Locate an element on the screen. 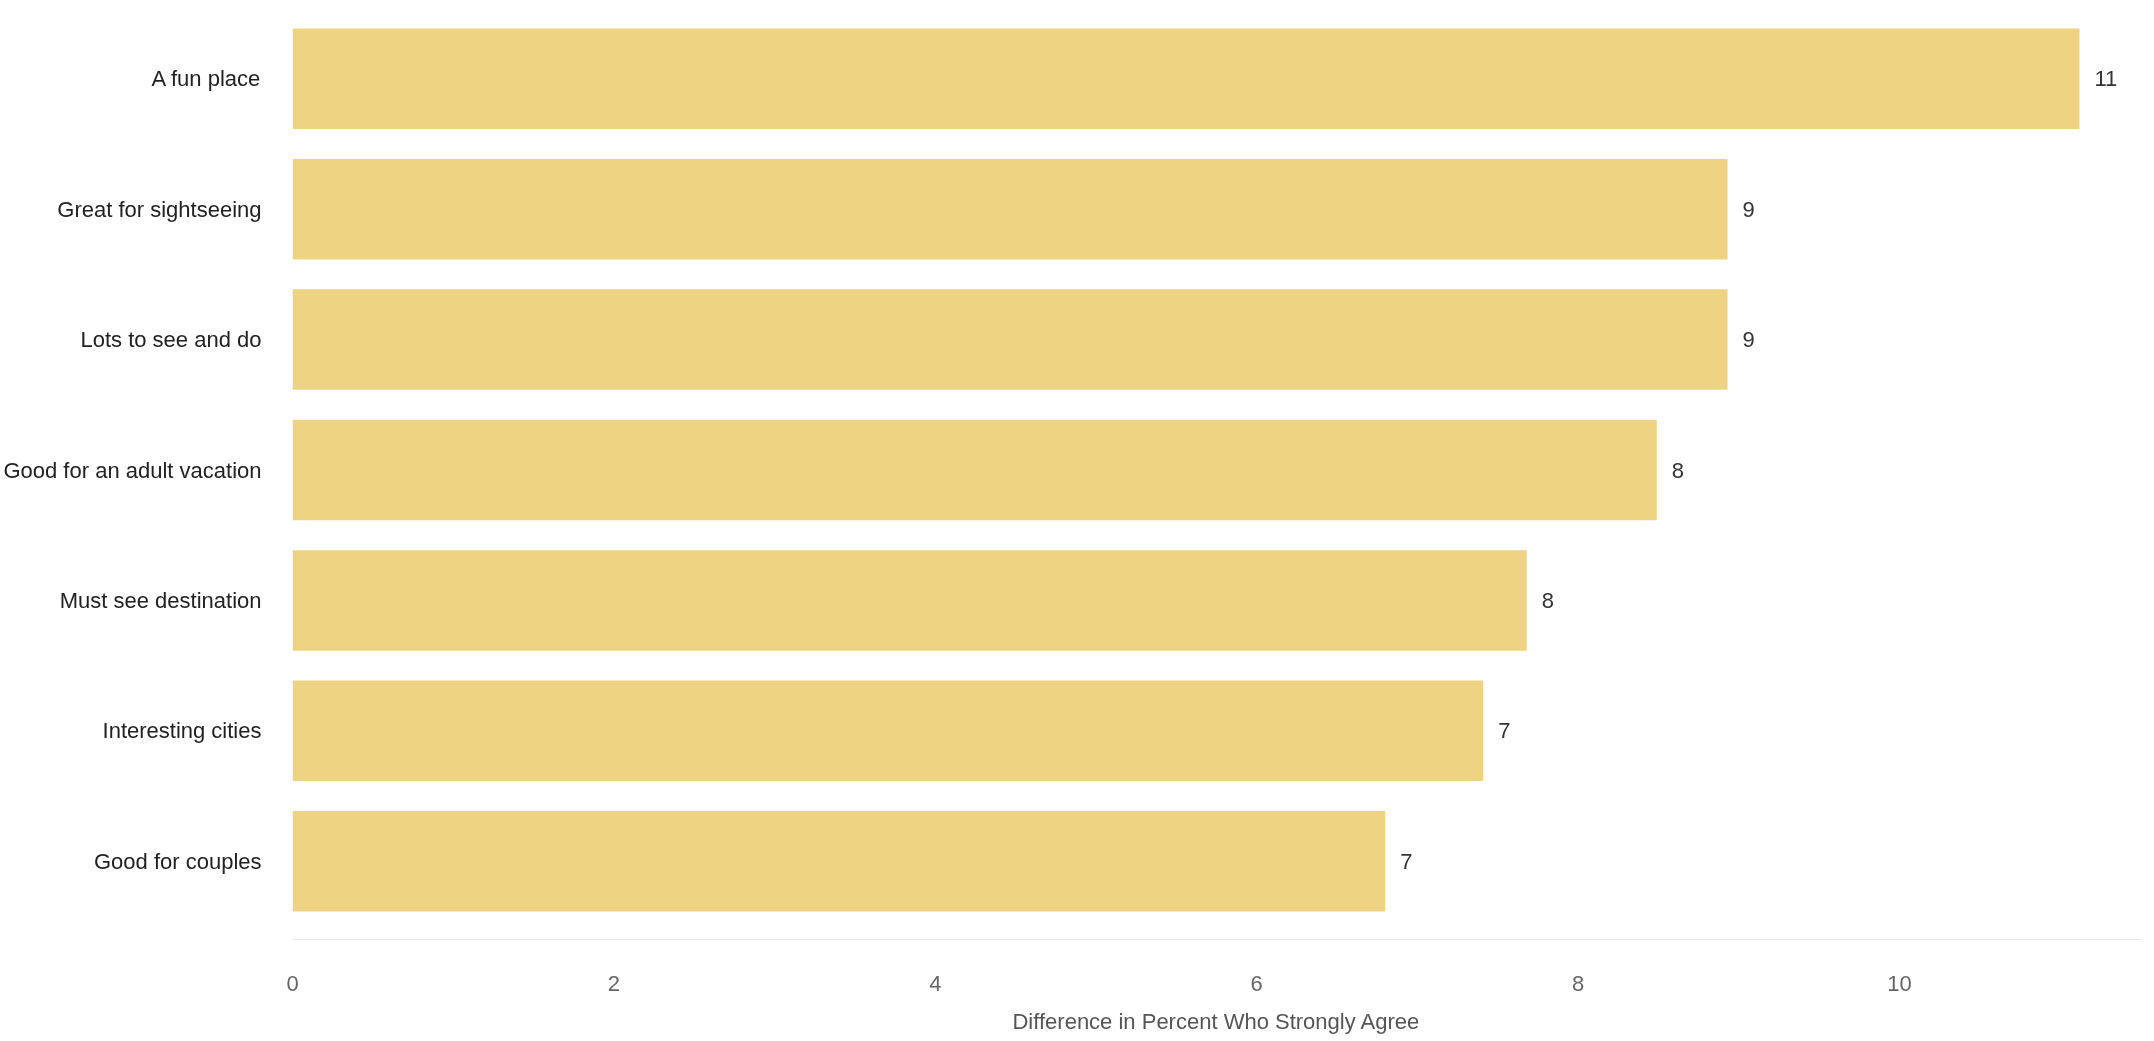 The width and height of the screenshot is (2154, 1041). y-tick-label: Must see destination is located at coordinates (160, 600).